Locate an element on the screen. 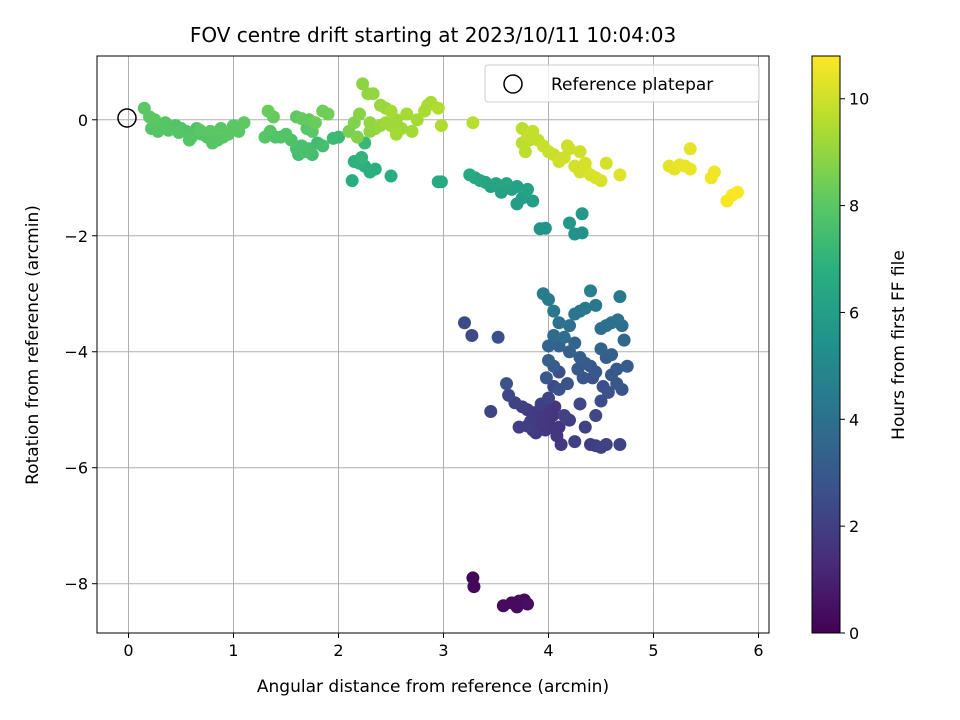 The height and width of the screenshot is (720, 960). x-axis-label: Angular distance from reference (arcmin) is located at coordinates (433, 687).